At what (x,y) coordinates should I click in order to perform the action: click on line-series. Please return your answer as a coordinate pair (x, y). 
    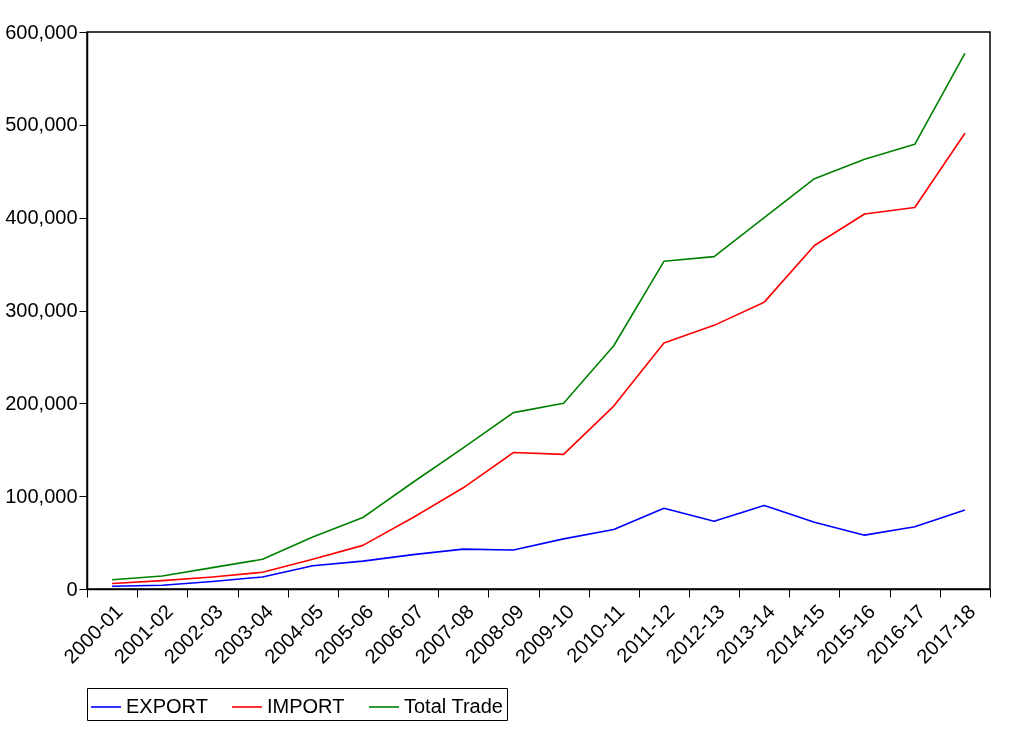
    Looking at the image, I should click on (538, 546).